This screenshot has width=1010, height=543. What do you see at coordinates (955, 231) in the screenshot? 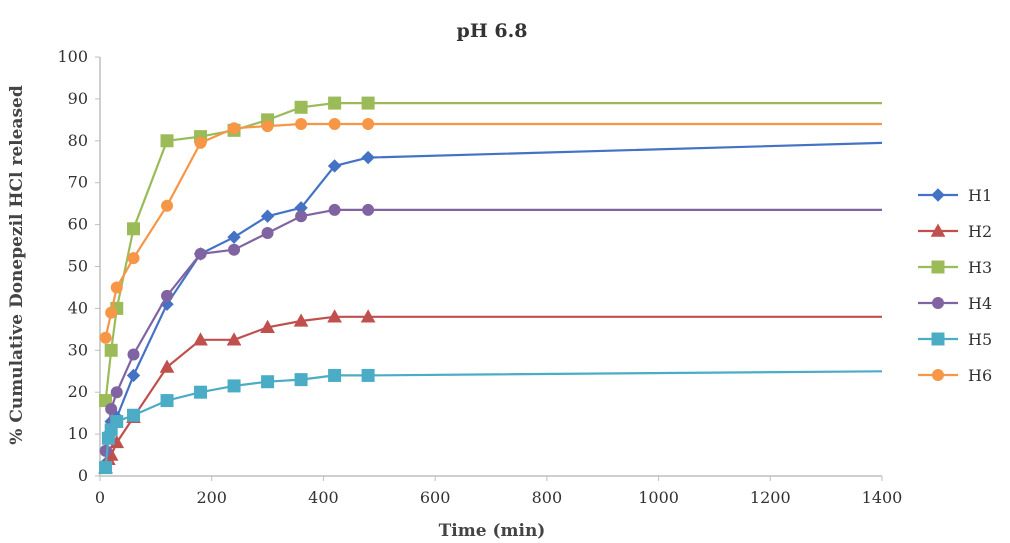
I see `legend-item-h2: H2` at bounding box center [955, 231].